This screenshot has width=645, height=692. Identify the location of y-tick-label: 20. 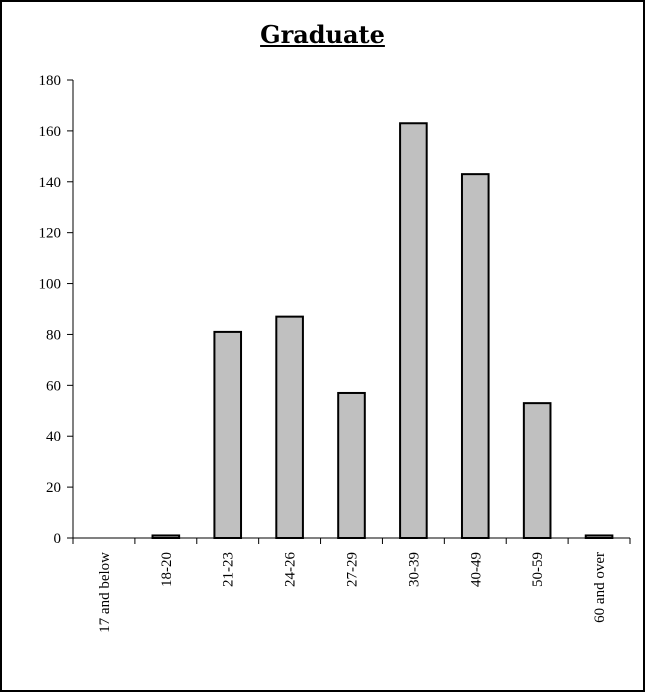
(53, 488).